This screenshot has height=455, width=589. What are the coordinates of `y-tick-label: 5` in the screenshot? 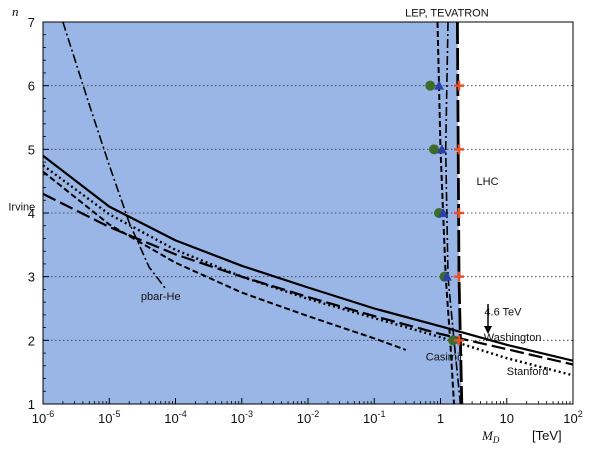 It's located at (31, 149).